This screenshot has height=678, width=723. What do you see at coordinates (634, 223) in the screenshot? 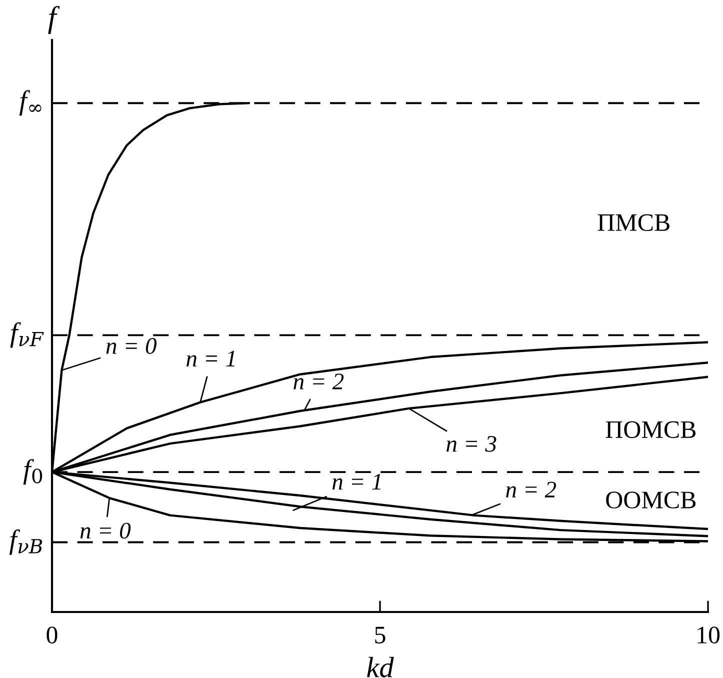
I see `annotation: ПМСВ` at bounding box center [634, 223].